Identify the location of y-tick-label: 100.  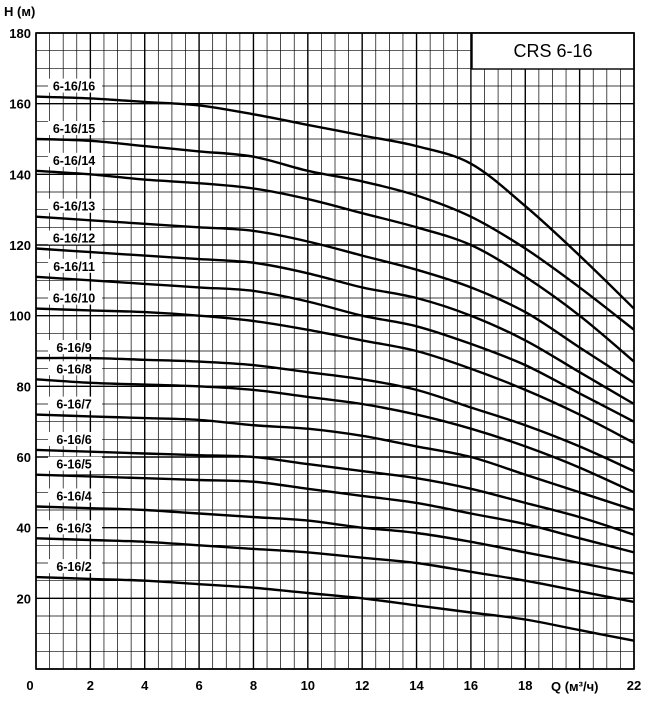
(20, 316).